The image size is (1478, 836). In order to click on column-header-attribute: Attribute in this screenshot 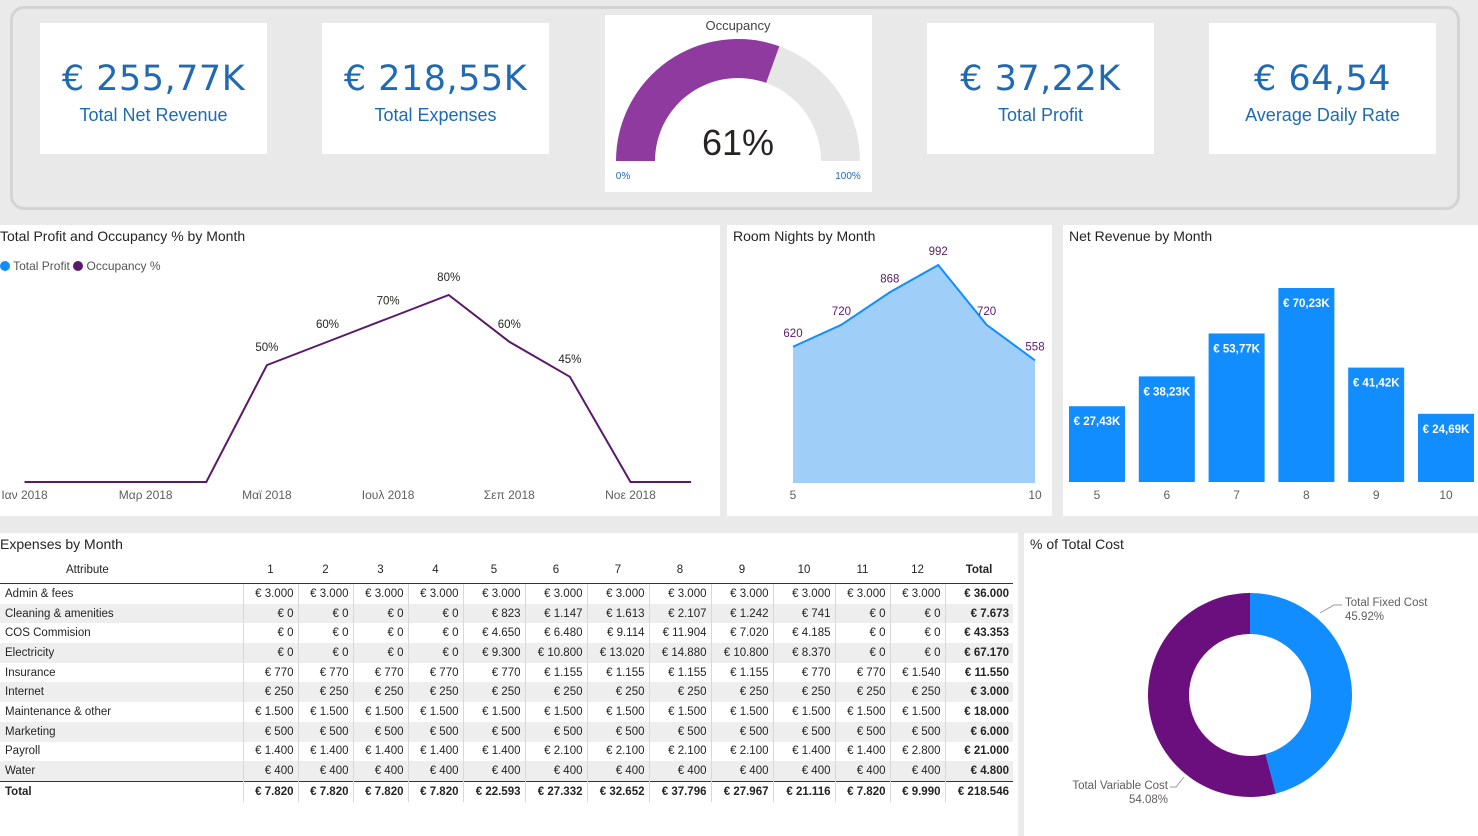, I will do `click(121, 570)`.